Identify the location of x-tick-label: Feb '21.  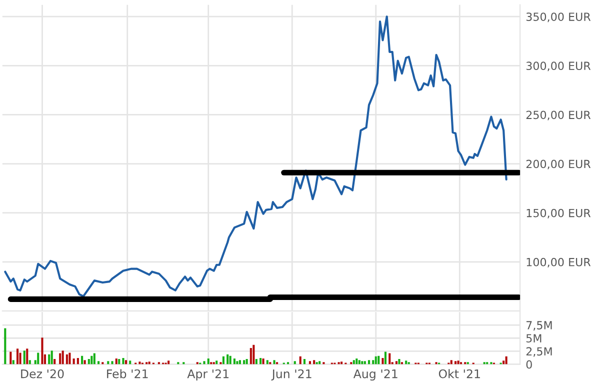
(127, 373).